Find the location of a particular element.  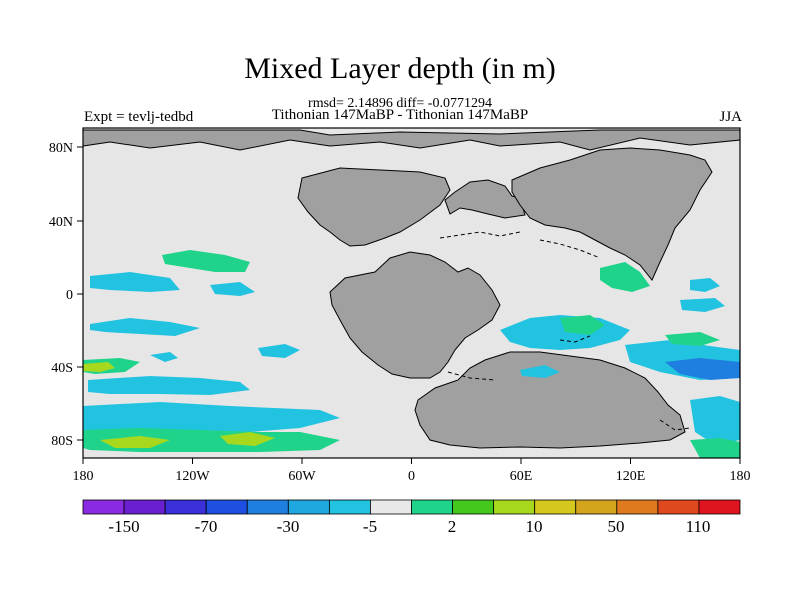

colorbar-label: -30 is located at coordinates (288, 526).